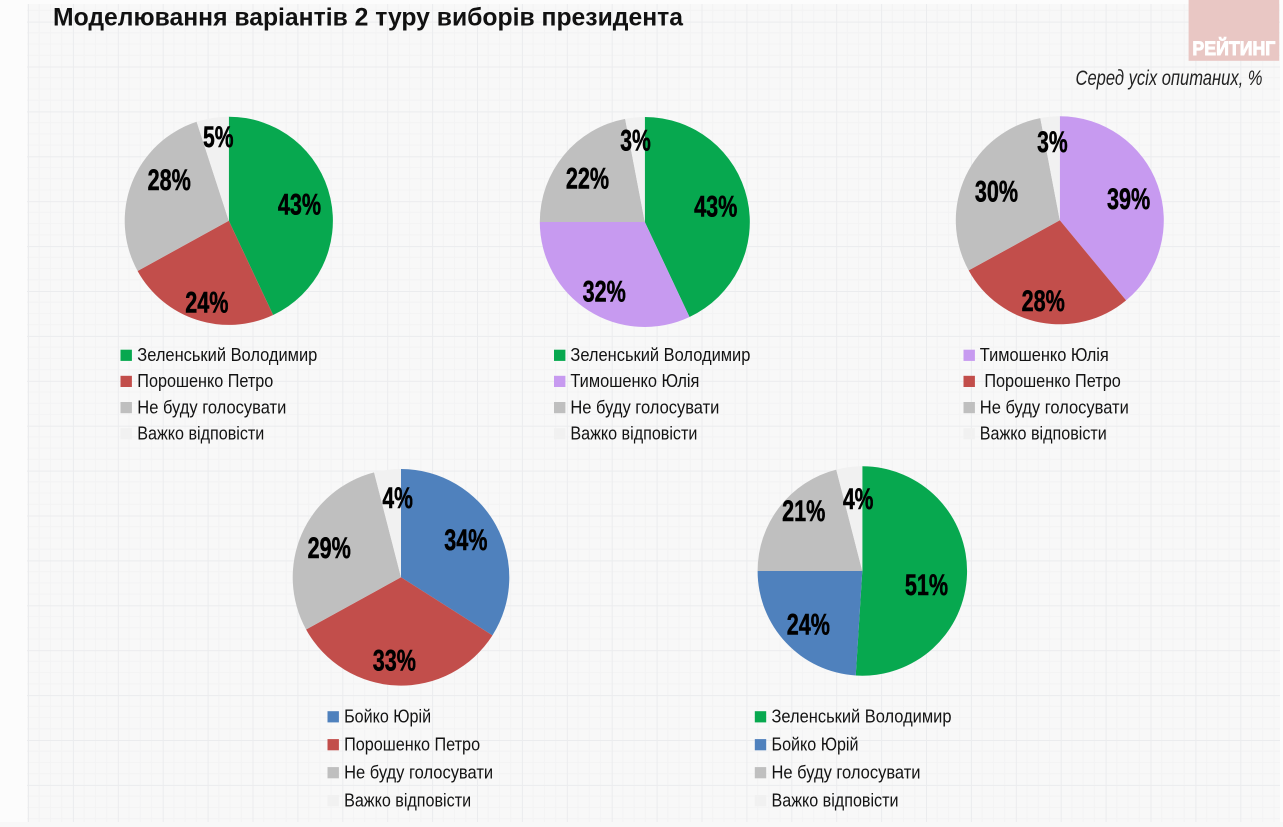  Describe the element at coordinates (218, 137) in the screenshot. I see `svg-text: 5%` at that location.